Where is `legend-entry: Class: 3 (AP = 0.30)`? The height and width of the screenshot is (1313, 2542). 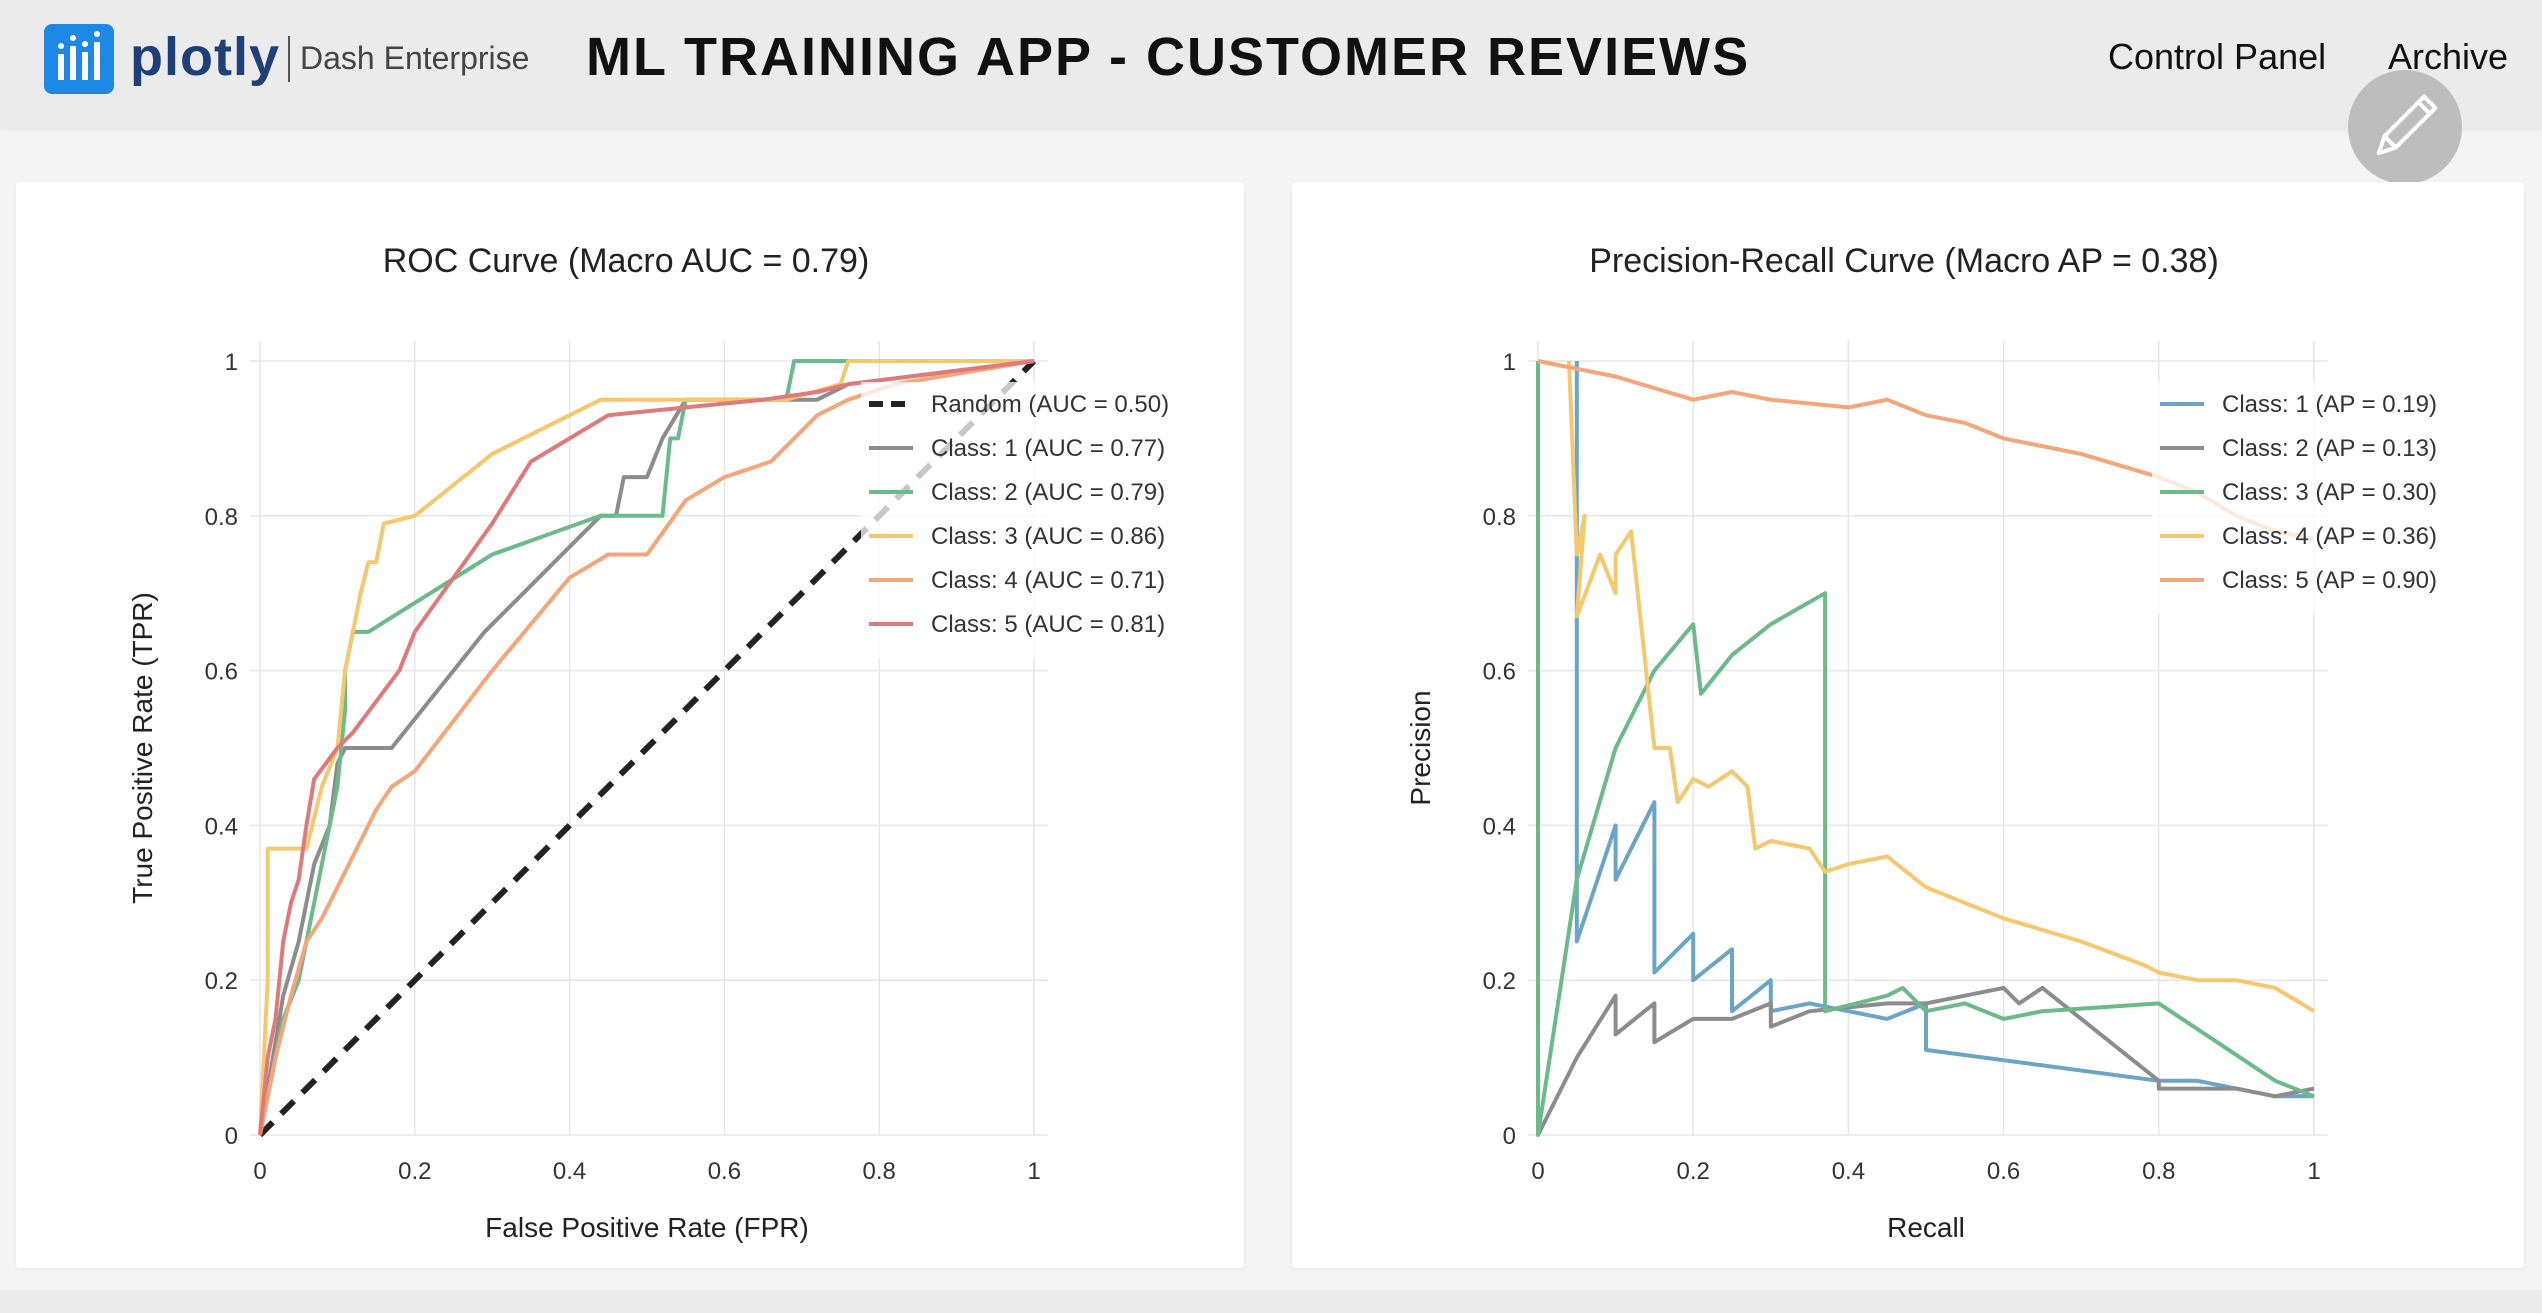
legend-entry: Class: 3 (AP = 0.30) is located at coordinates (2329, 492).